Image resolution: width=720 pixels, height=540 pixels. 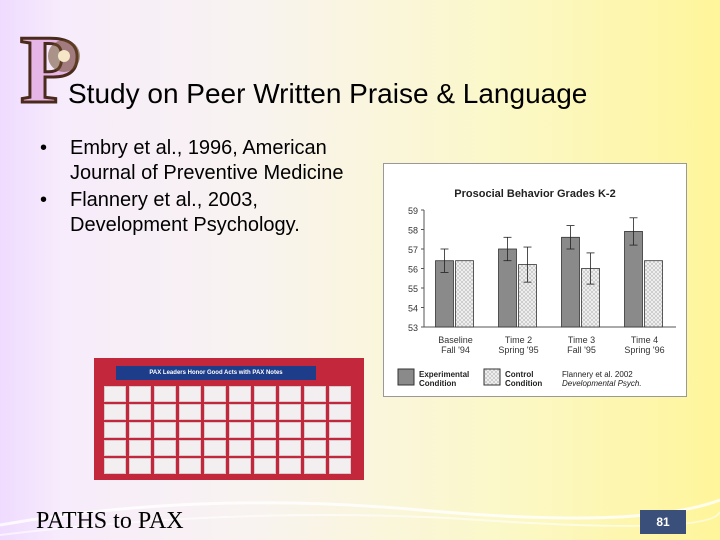 I want to click on slide-title: Study on Peer Written Praise & Language, so click(x=328, y=93).